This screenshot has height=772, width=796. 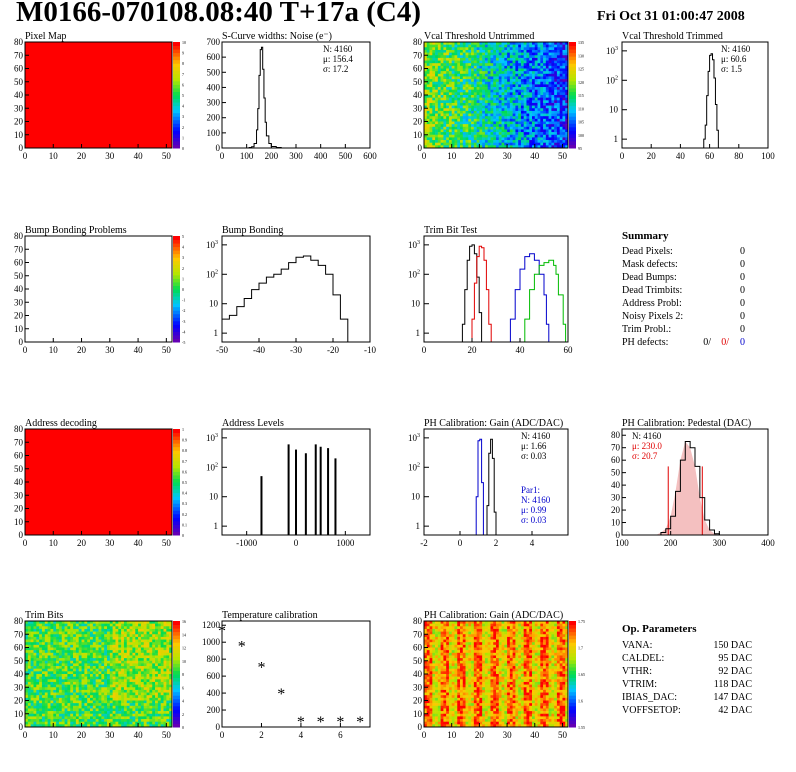 What do you see at coordinates (647, 436) in the screenshot?
I see `ph_pedestal-stats: N: 4160` at bounding box center [647, 436].